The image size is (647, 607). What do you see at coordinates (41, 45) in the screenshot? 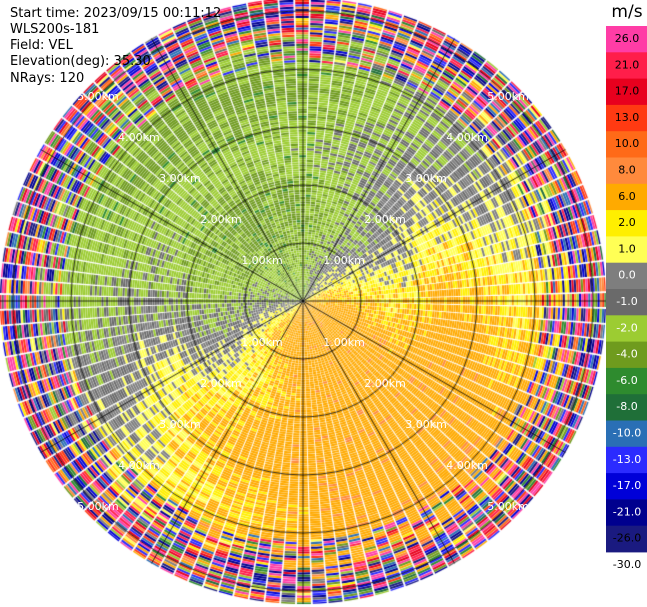
I see `field-label: Field: VEL` at bounding box center [41, 45].